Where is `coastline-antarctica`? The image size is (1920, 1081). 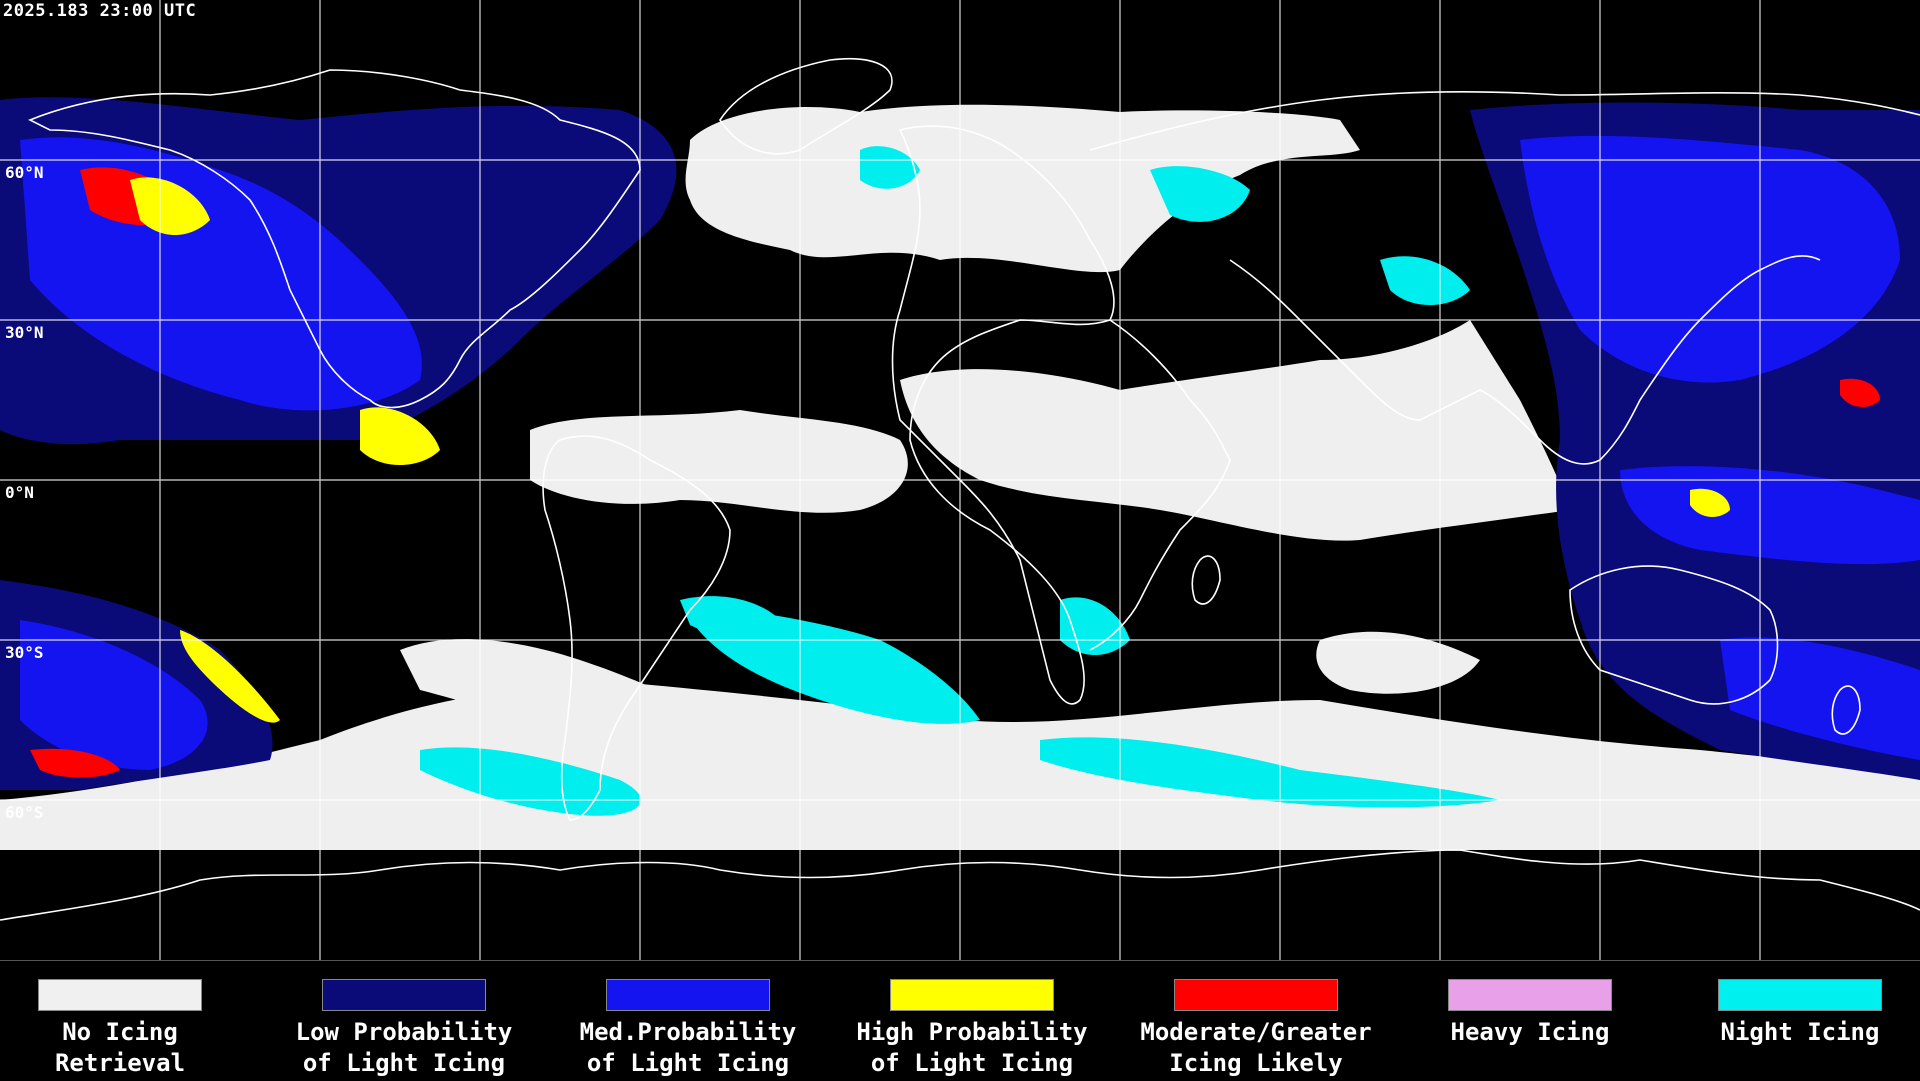 coastline-antarctica is located at coordinates (960, 885).